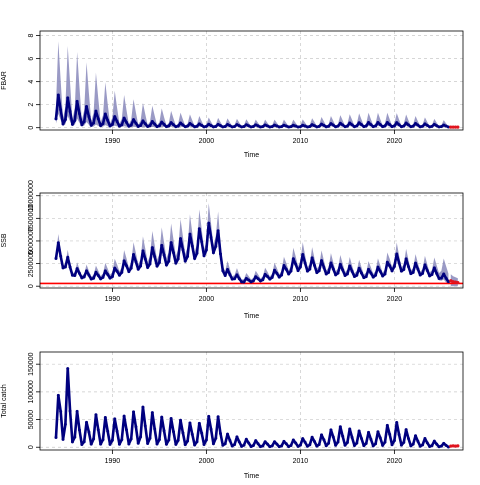  What do you see at coordinates (31, 363) in the screenshot?
I see `y-tick-label: 150000` at bounding box center [31, 363].